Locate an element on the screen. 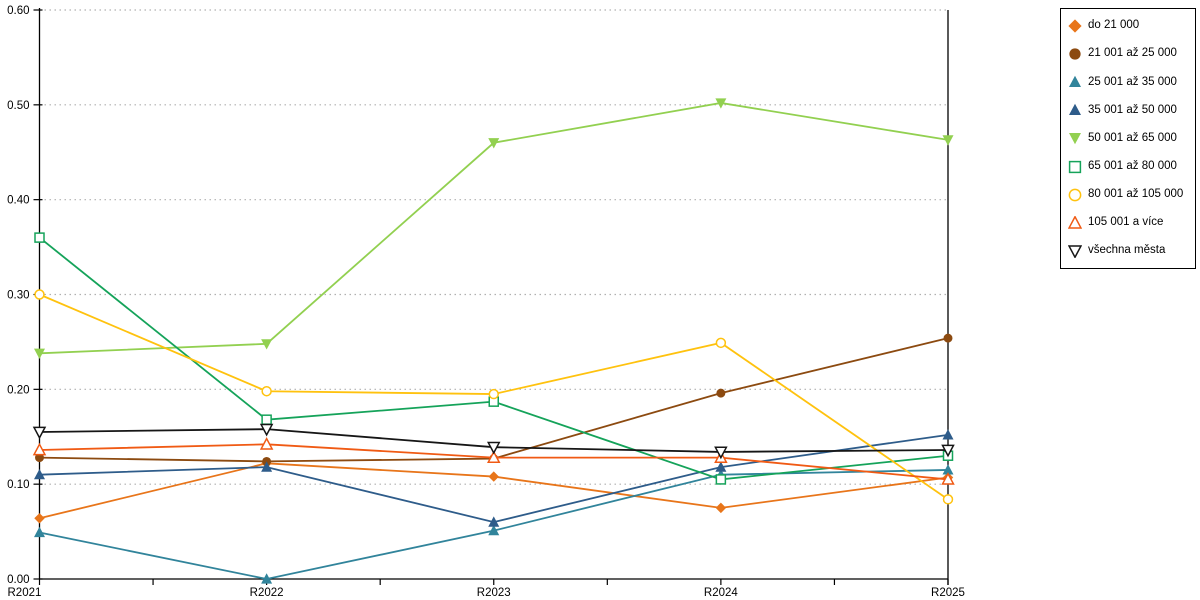 The width and height of the screenshot is (1200, 600). legend-label: 21 001 až 25 000 is located at coordinates (1132, 53).